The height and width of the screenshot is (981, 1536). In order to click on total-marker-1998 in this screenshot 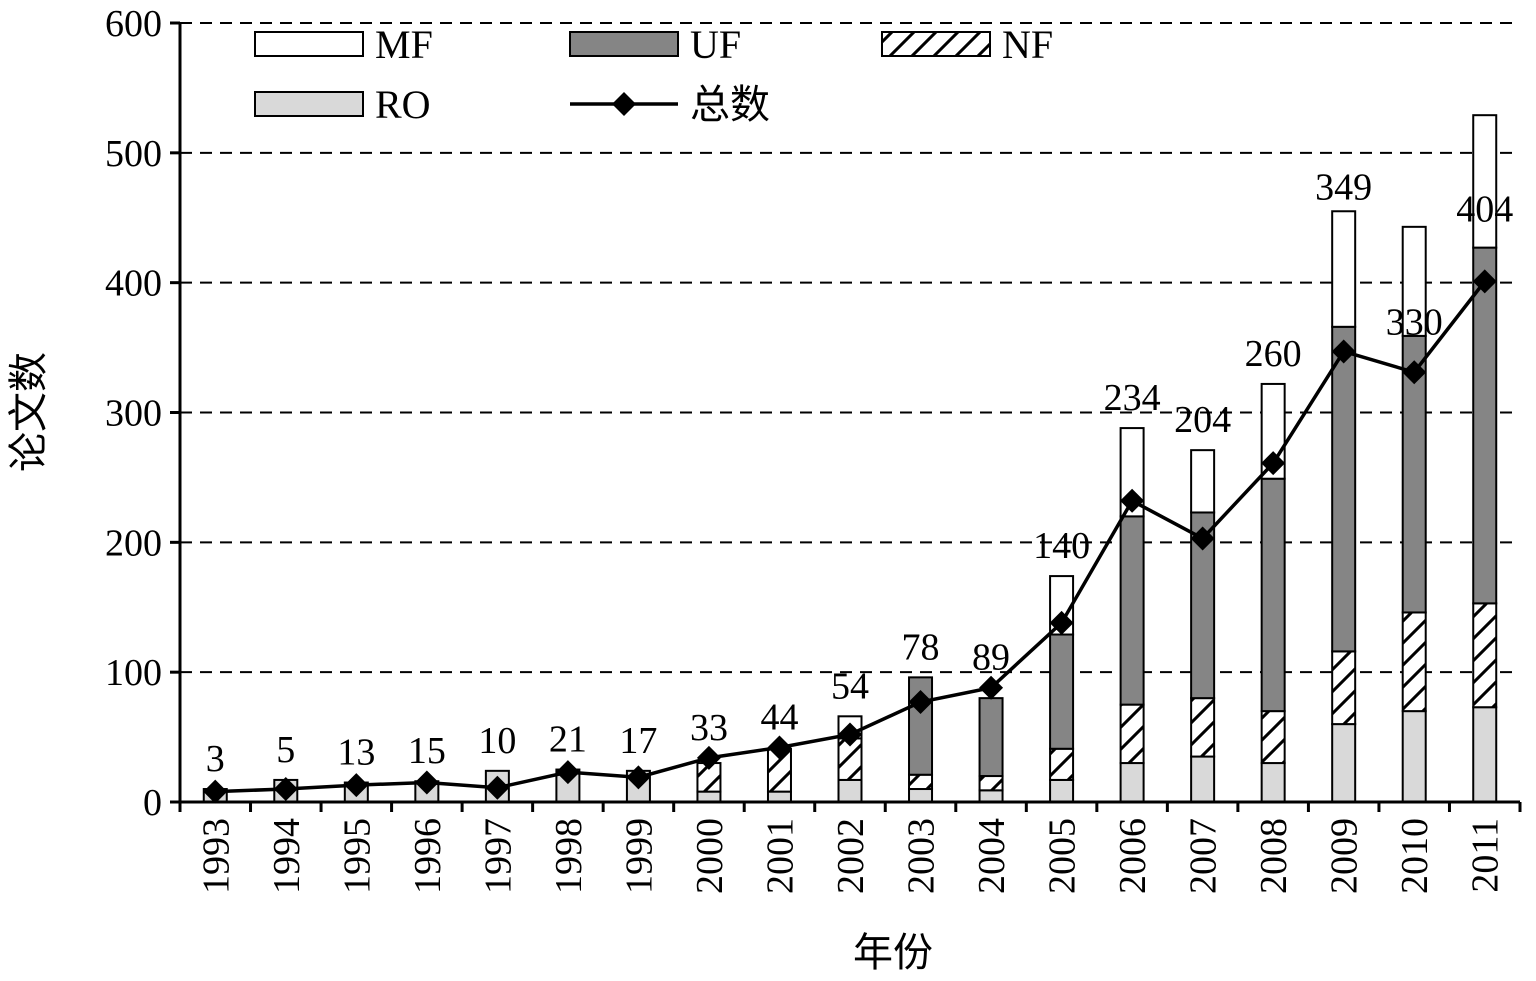, I will do `click(567, 772)`.